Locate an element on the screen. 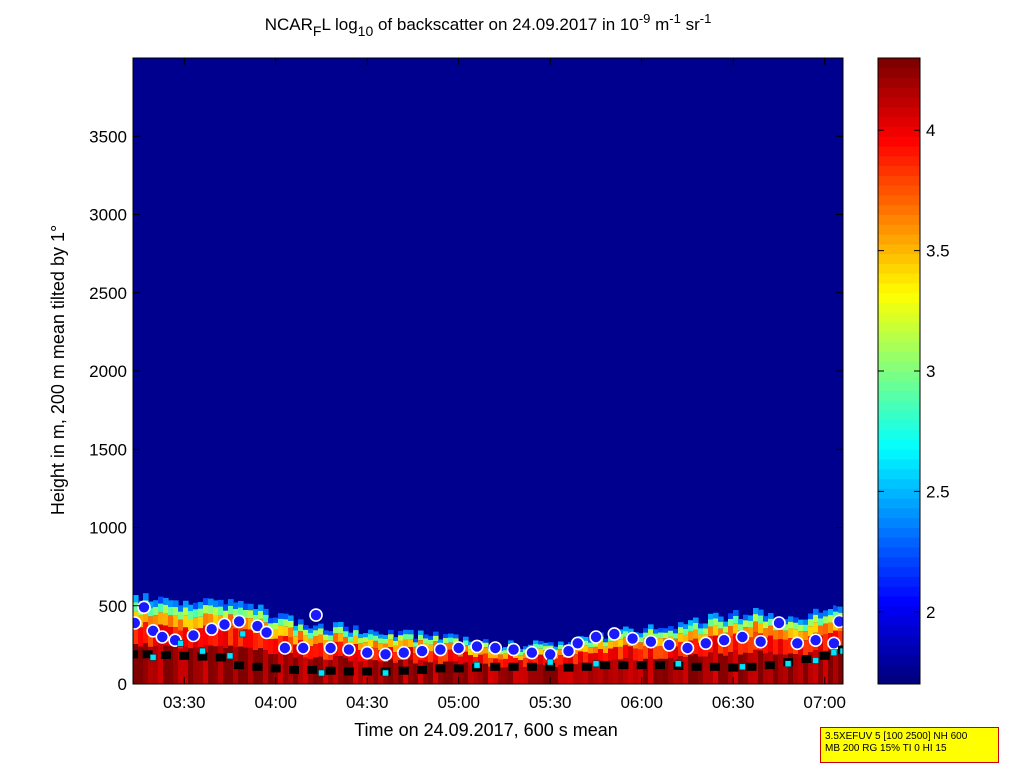 Image resolution: width=1023 pixels, height=767 pixels. colorbar: 2 2.5 3 3.5 4 is located at coordinates (913, 371).